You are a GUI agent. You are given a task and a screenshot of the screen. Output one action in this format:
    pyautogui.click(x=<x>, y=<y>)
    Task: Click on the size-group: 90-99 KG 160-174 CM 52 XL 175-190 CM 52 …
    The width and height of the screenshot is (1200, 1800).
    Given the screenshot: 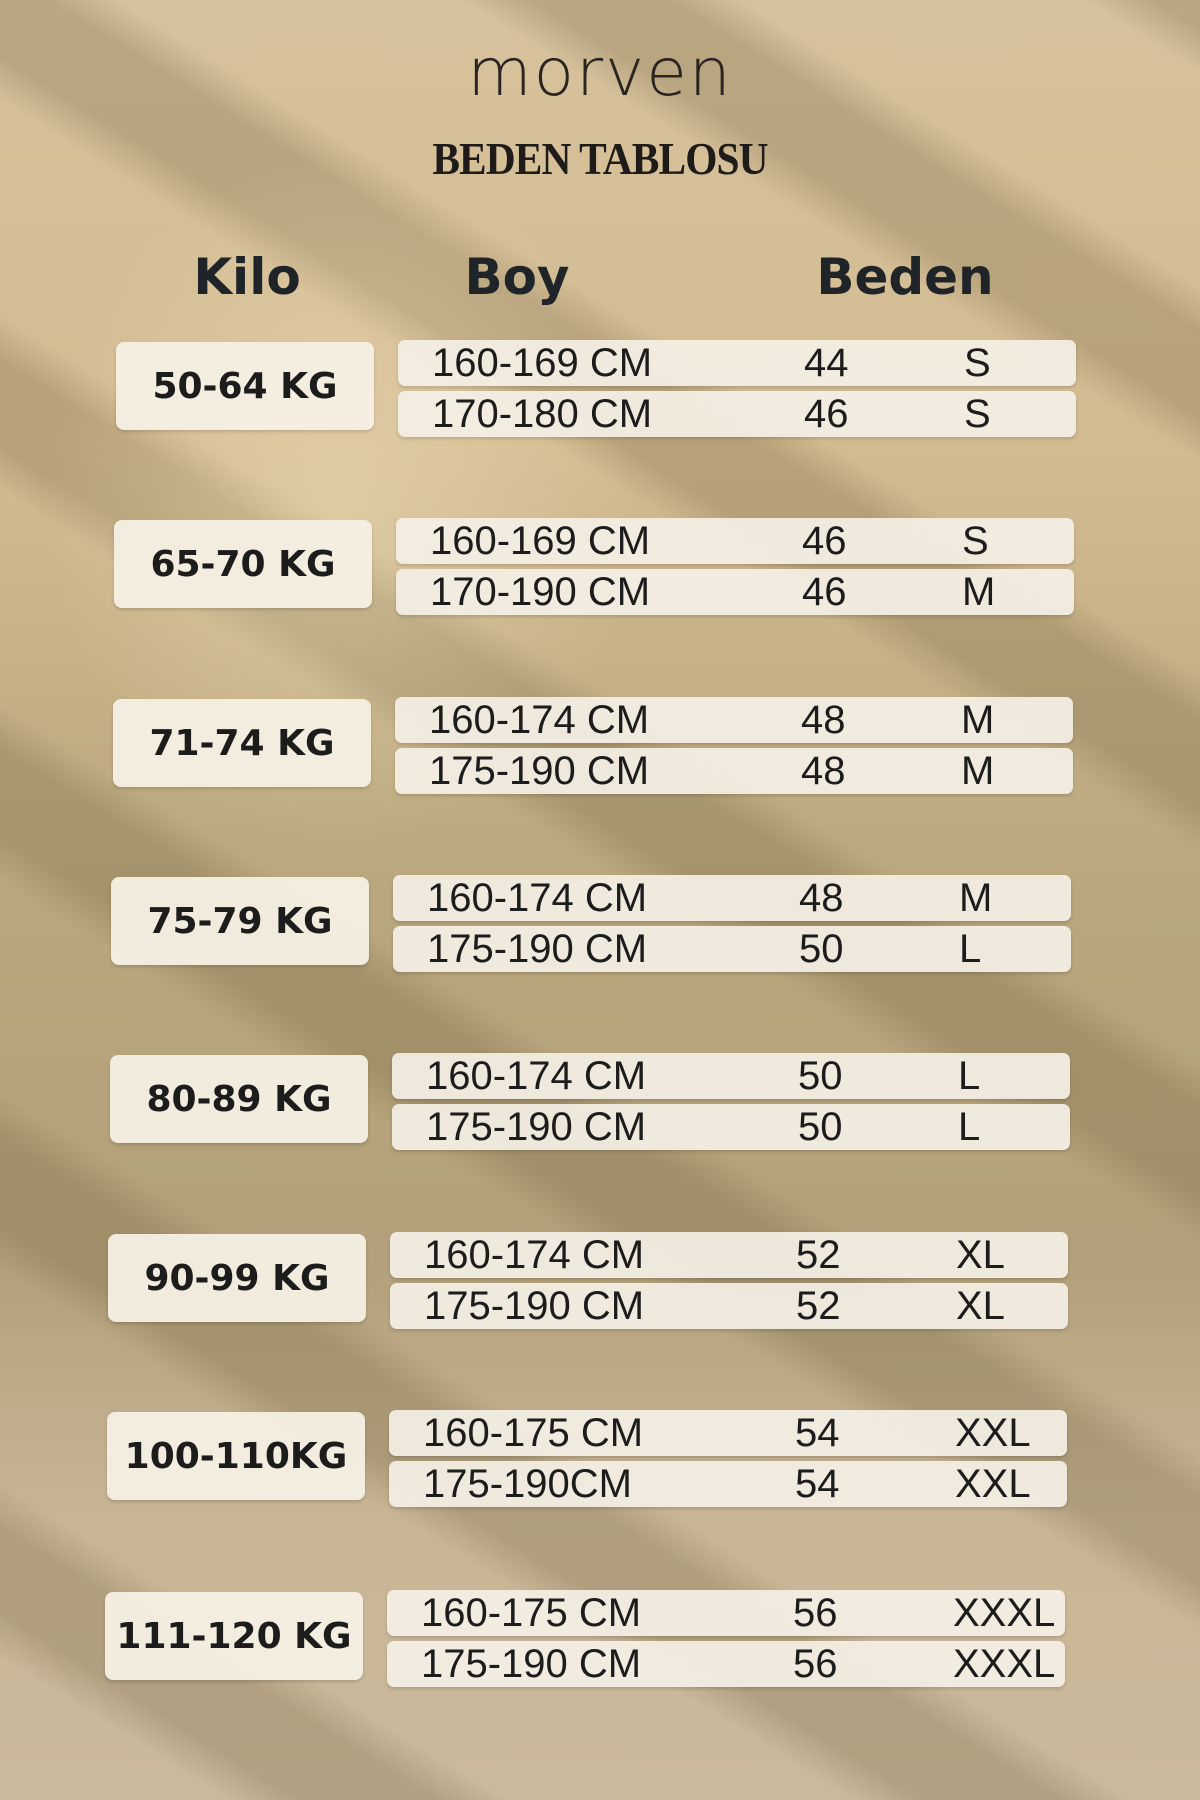 What is the action you would take?
    pyautogui.click(x=600, y=1283)
    